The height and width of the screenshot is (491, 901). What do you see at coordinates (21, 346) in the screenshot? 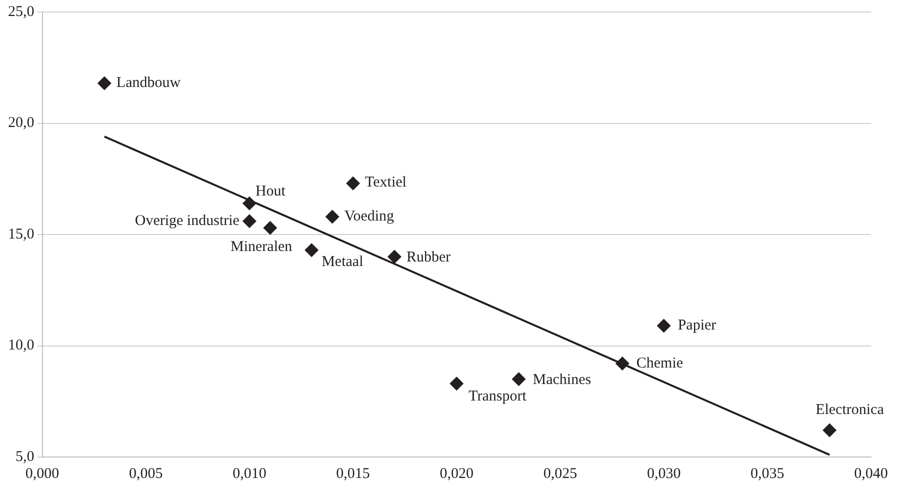
I see `y-tick-label: 10,0` at bounding box center [21, 346].